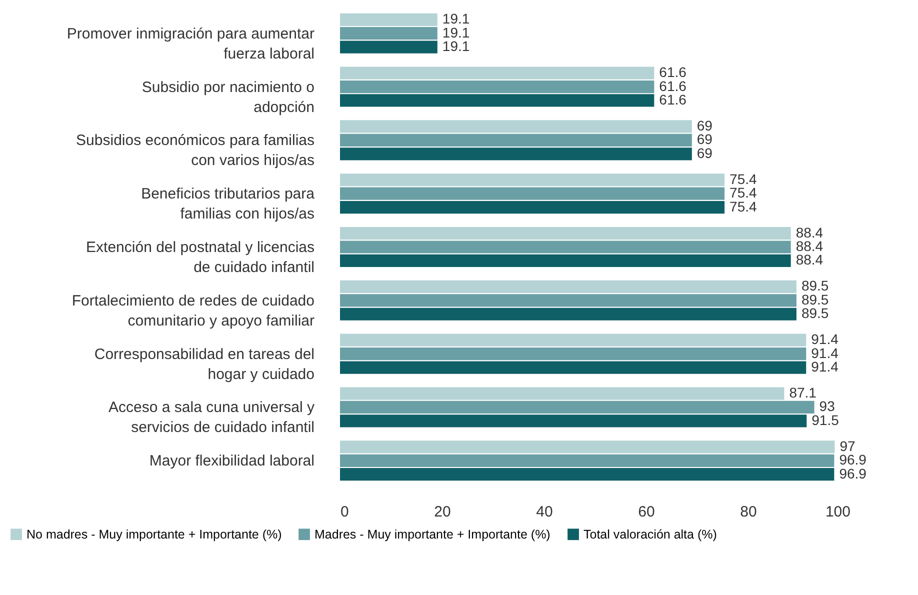  I want to click on data-label: 93, so click(827, 406).